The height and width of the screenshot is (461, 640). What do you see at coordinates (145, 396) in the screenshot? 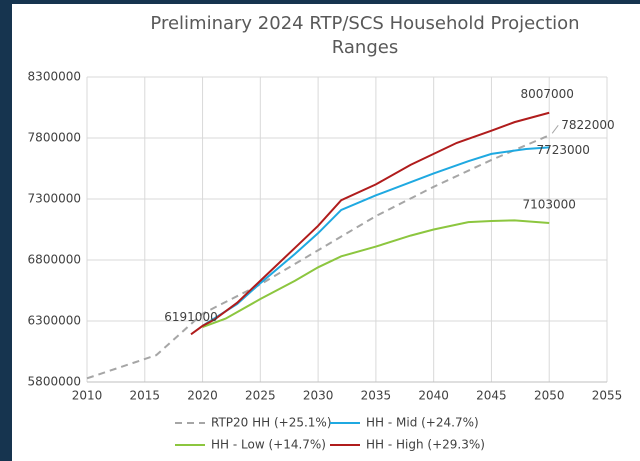
I see `x-tick-label: 2015` at bounding box center [145, 396].